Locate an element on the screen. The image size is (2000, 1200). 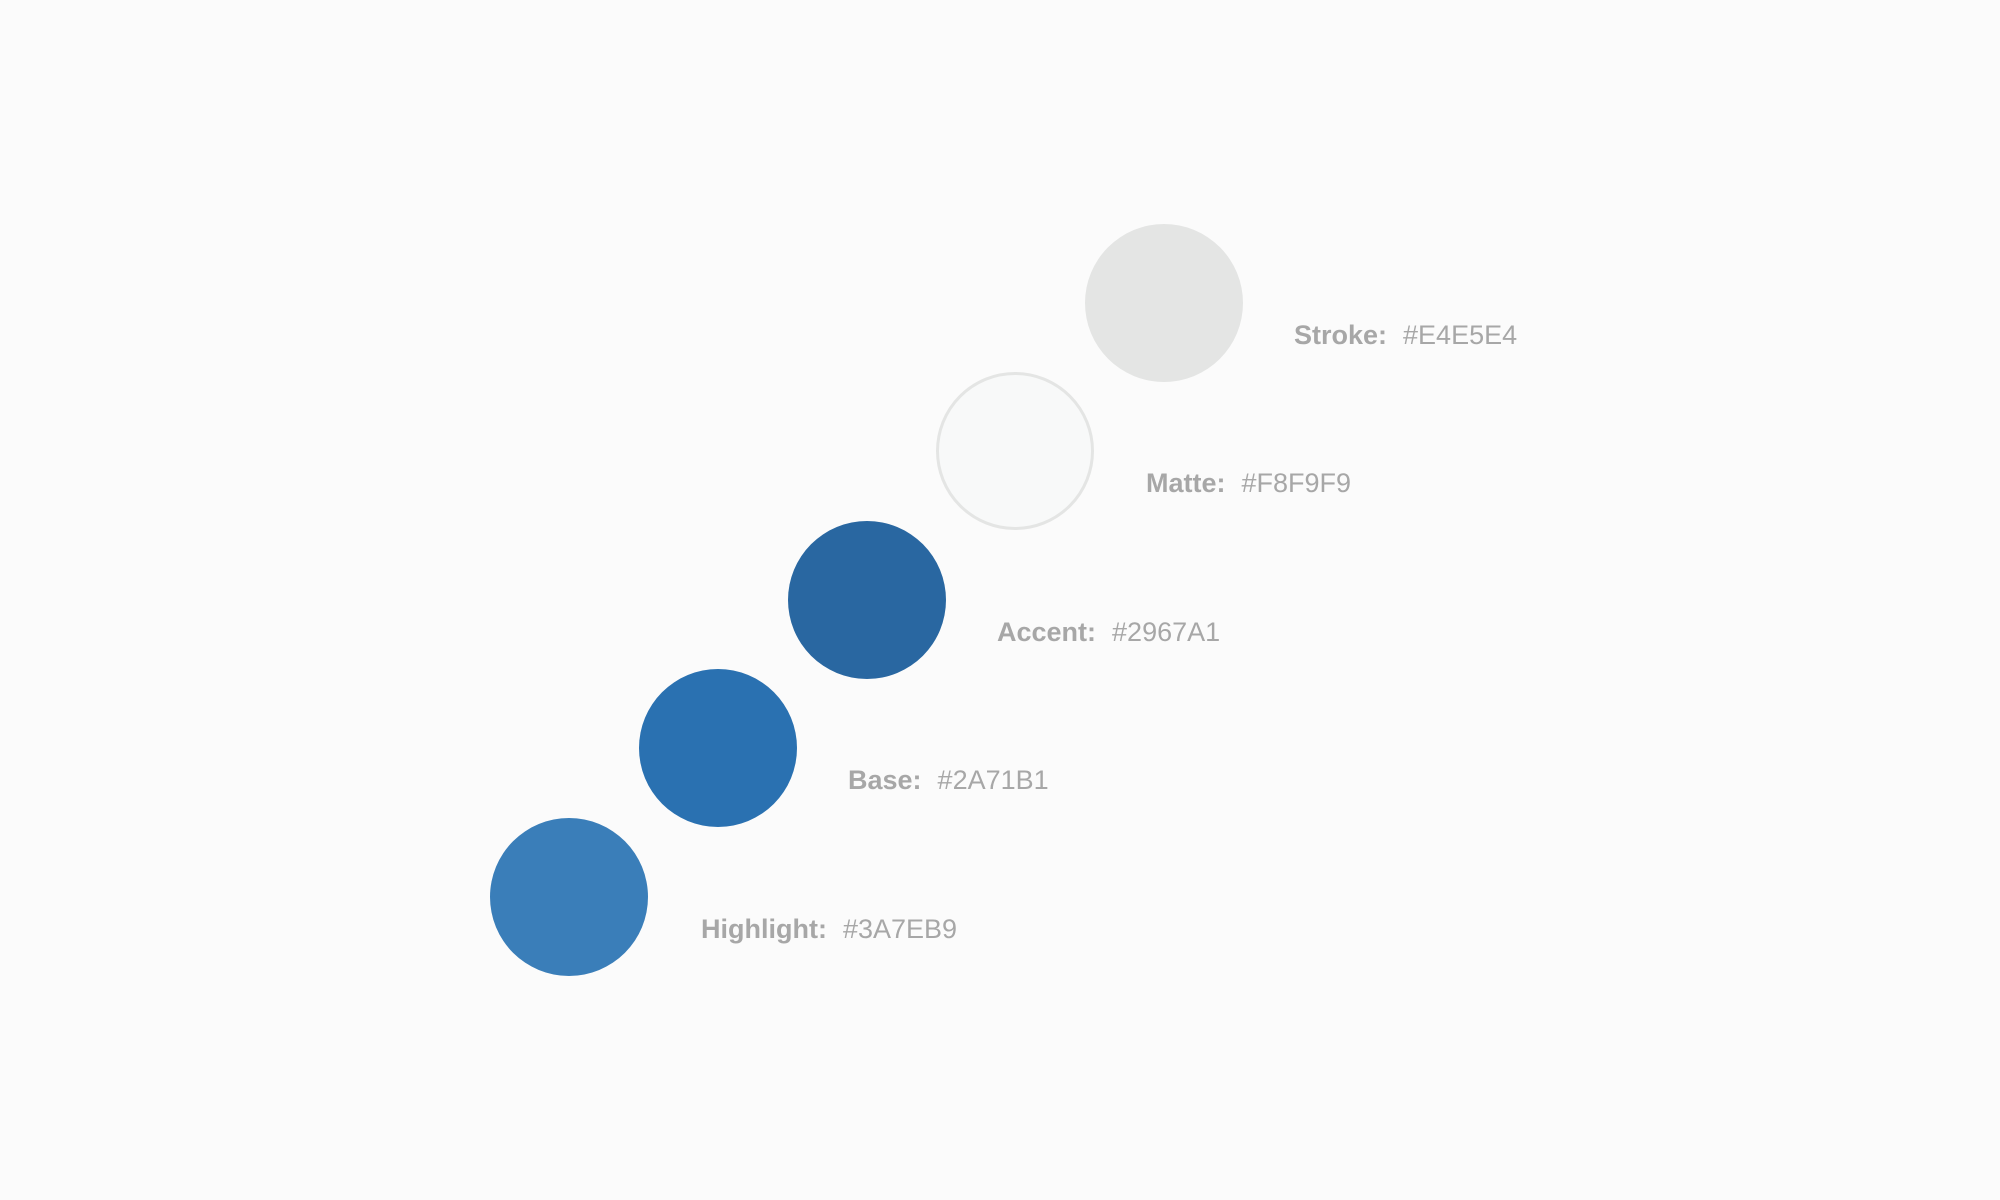
color-name: Accent: is located at coordinates (1047, 632).